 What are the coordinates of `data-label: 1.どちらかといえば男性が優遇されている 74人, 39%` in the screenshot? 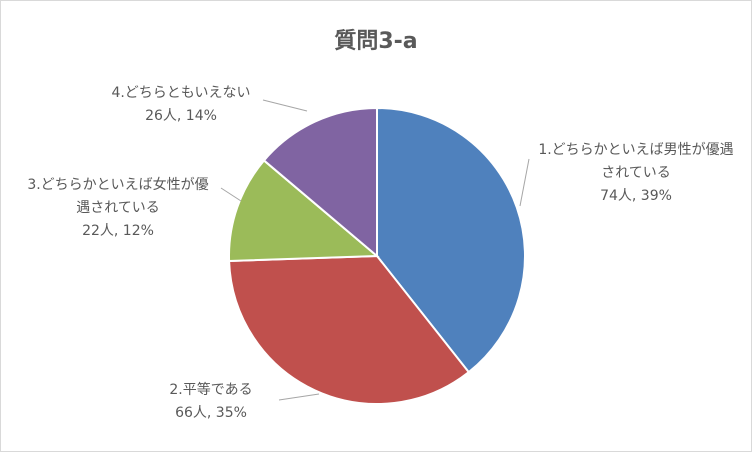 It's located at (636, 173).